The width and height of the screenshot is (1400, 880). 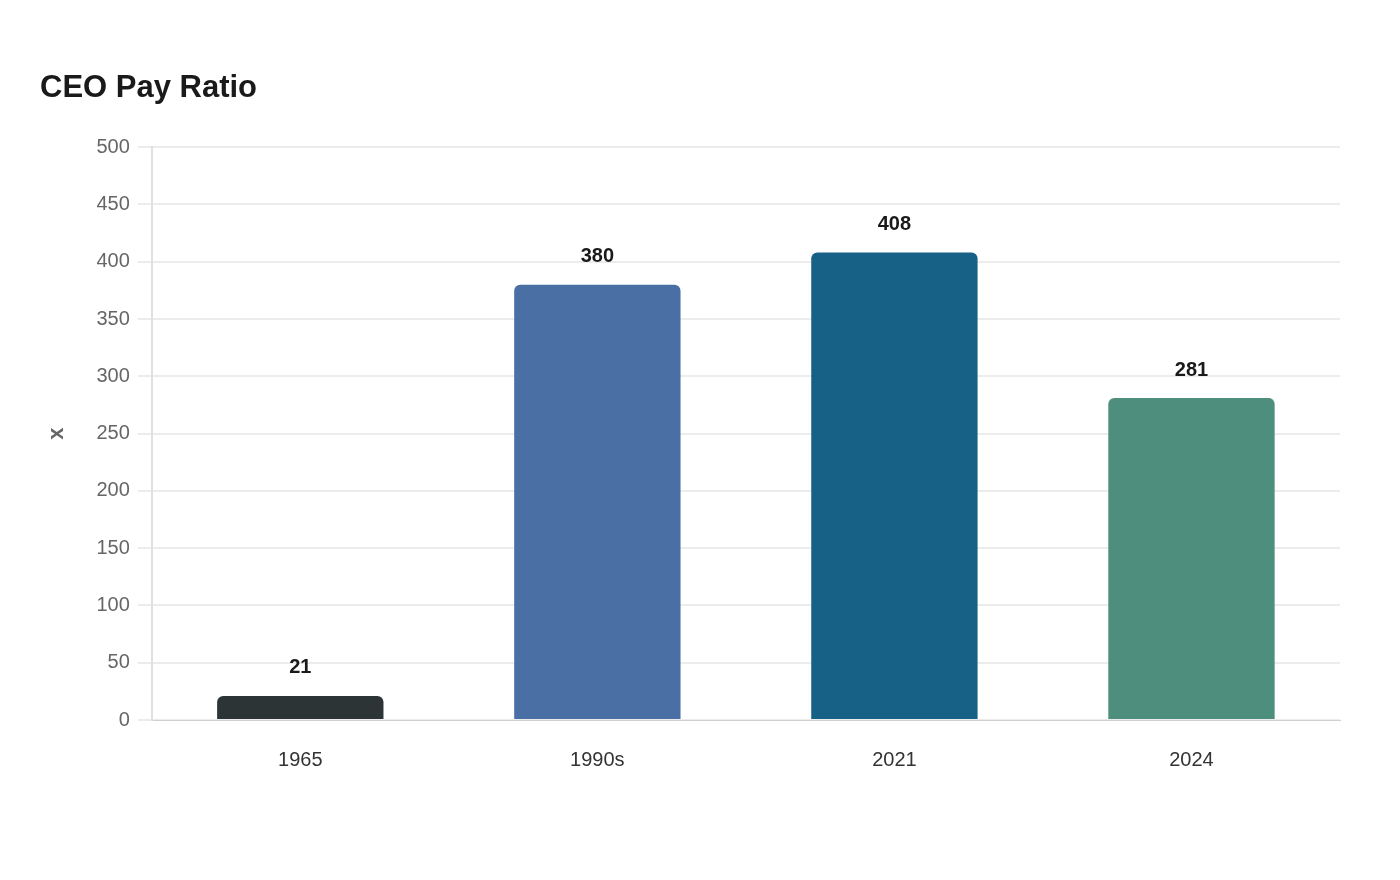 What do you see at coordinates (113, 203) in the screenshot?
I see `y-tick-label: 450` at bounding box center [113, 203].